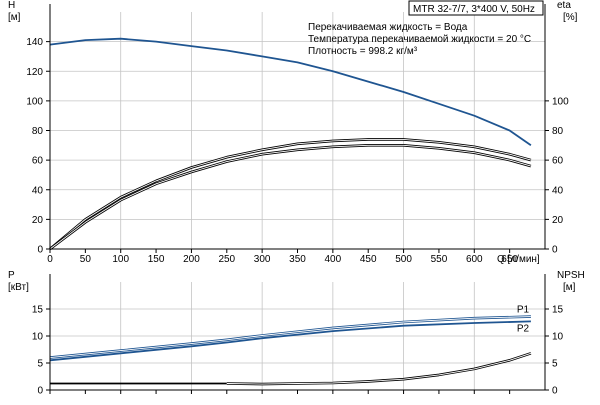  Describe the element at coordinates (560, 101) in the screenshot. I see `top-right-tick-label: 100` at that location.